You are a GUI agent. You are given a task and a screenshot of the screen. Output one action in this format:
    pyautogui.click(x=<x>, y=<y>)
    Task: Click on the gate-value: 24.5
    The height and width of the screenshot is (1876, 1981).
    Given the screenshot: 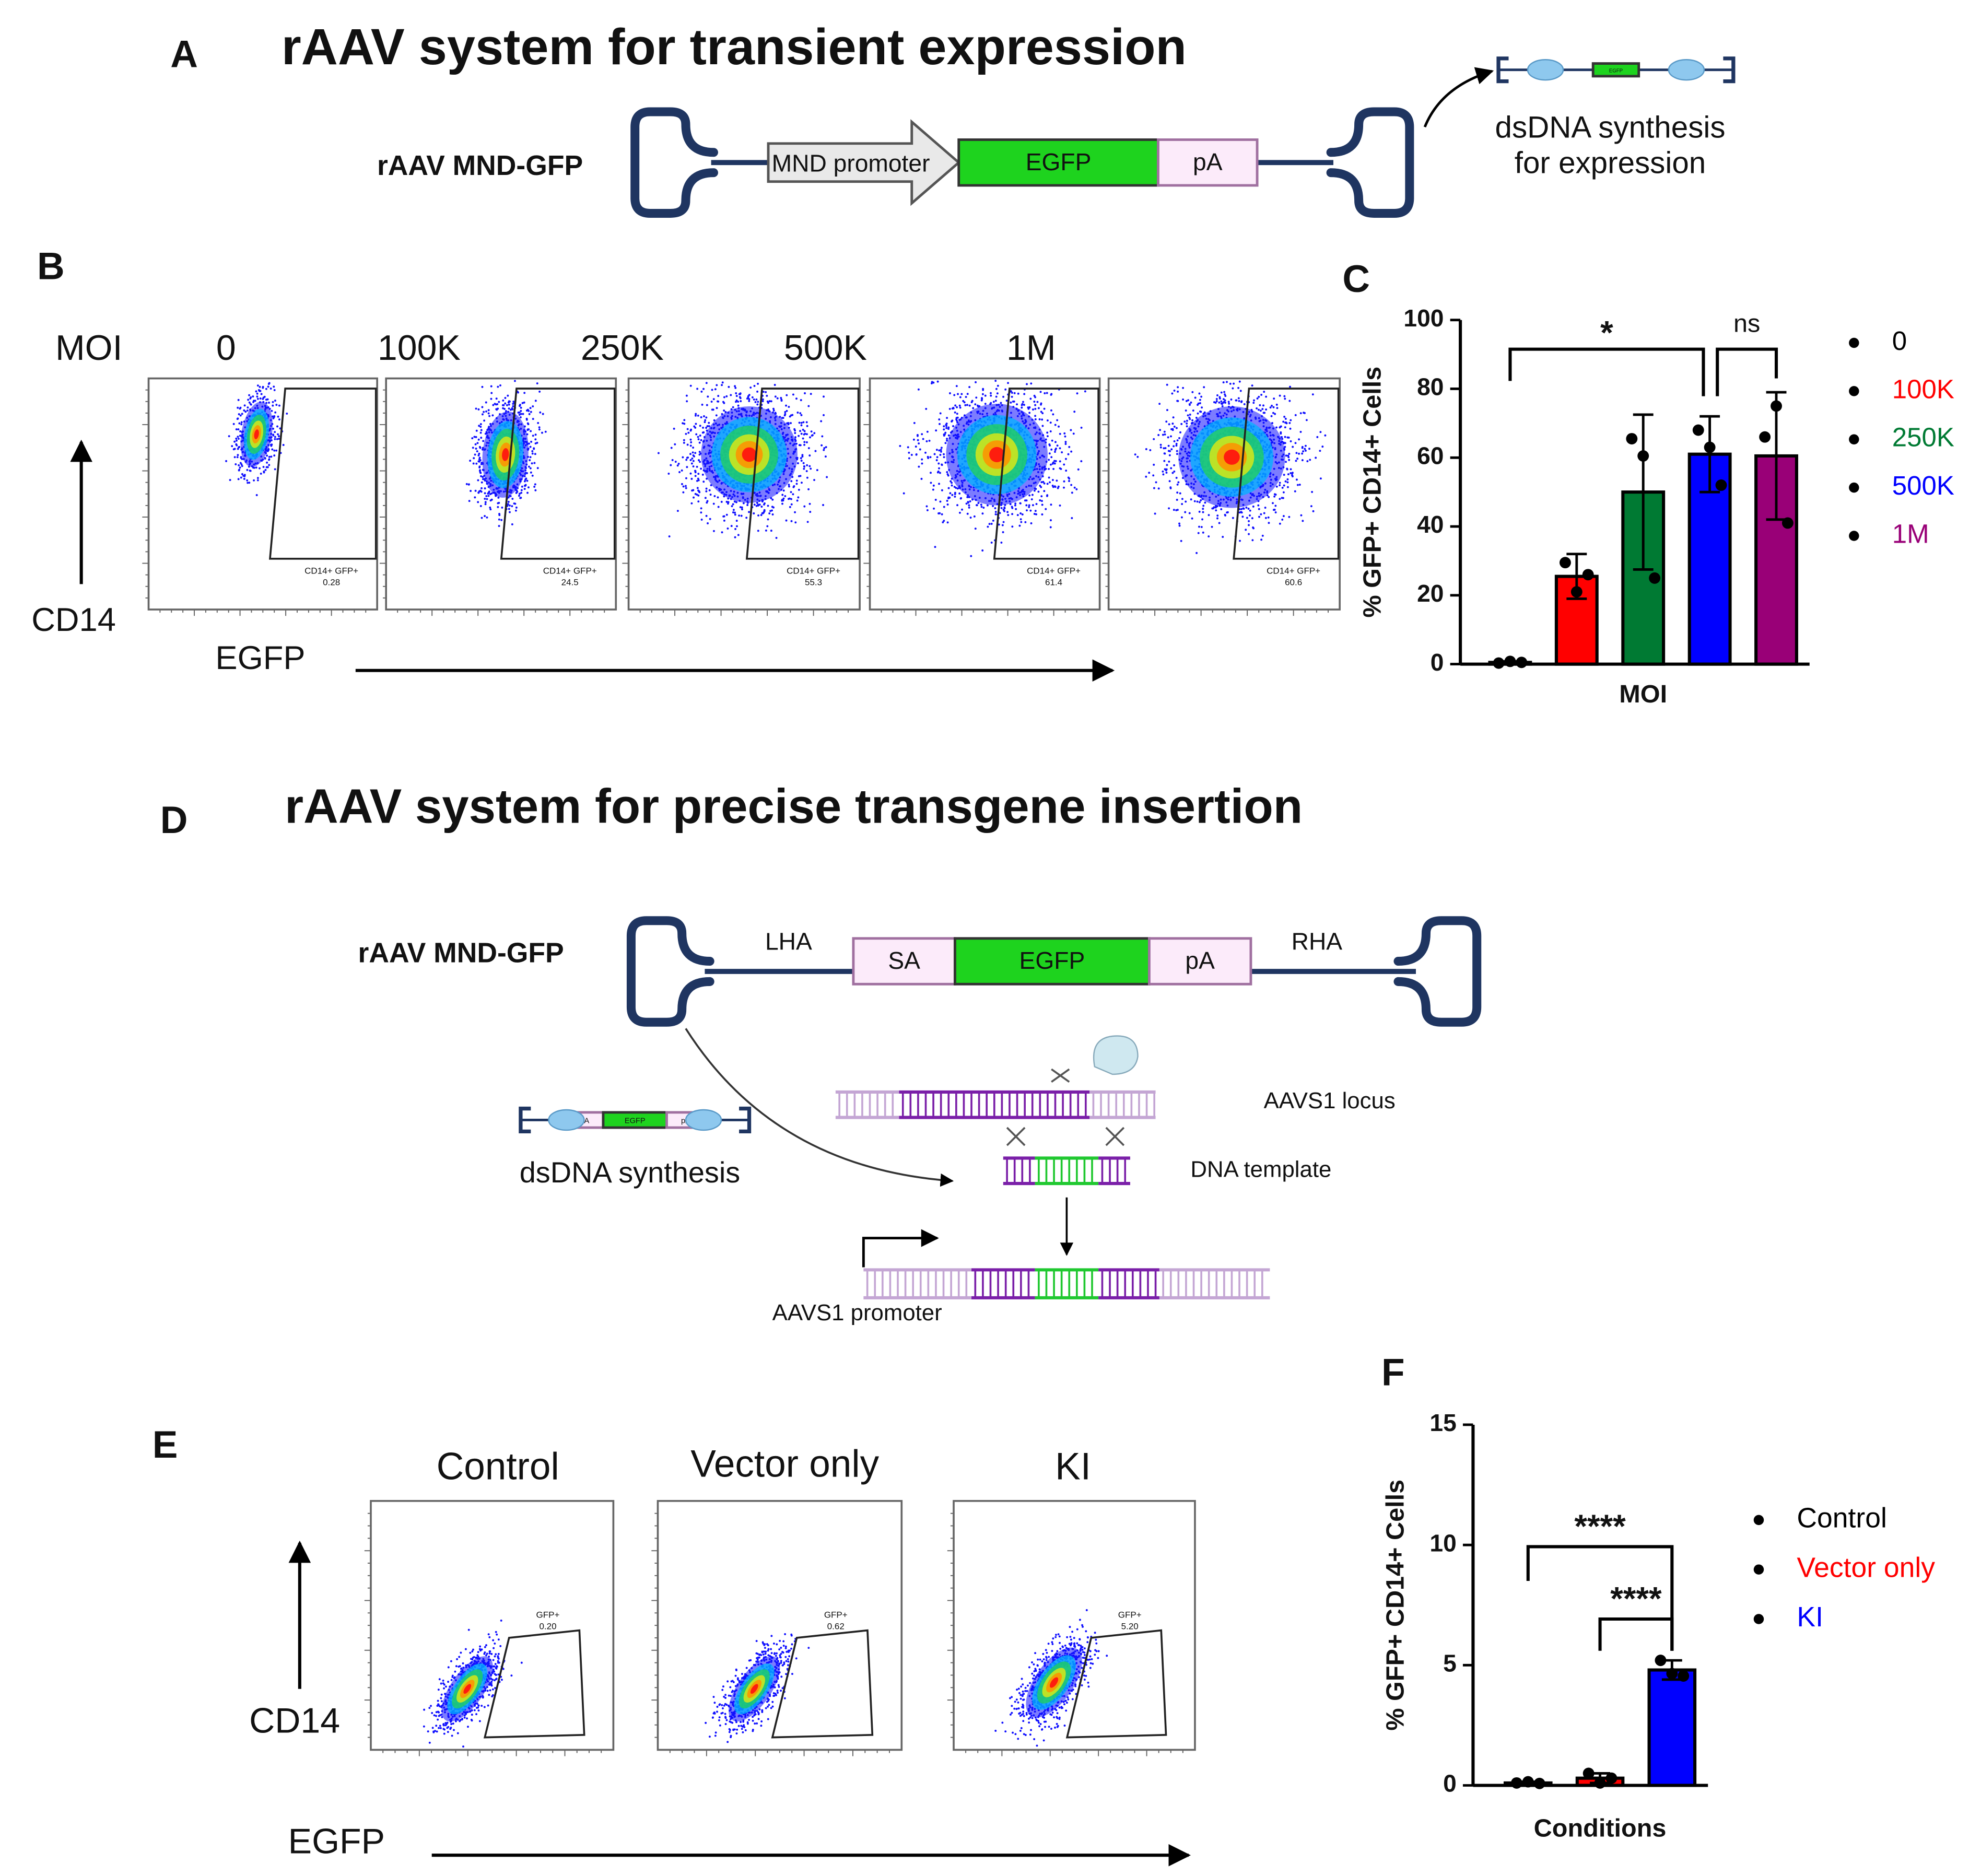 What is the action you would take?
    pyautogui.click(x=570, y=583)
    